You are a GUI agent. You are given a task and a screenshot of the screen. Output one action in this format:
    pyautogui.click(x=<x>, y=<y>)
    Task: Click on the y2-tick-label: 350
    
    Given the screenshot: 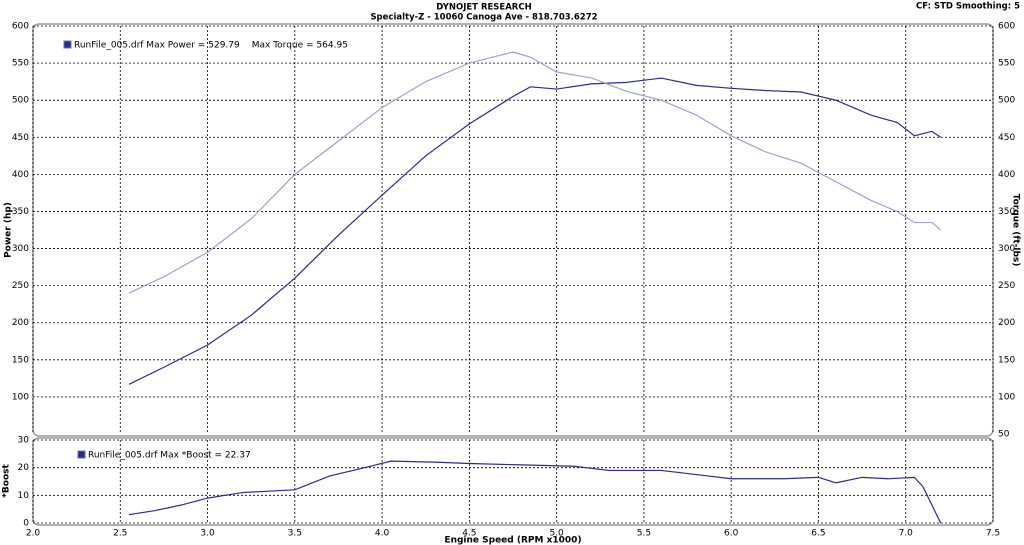 What is the action you would take?
    pyautogui.click(x=1006, y=212)
    